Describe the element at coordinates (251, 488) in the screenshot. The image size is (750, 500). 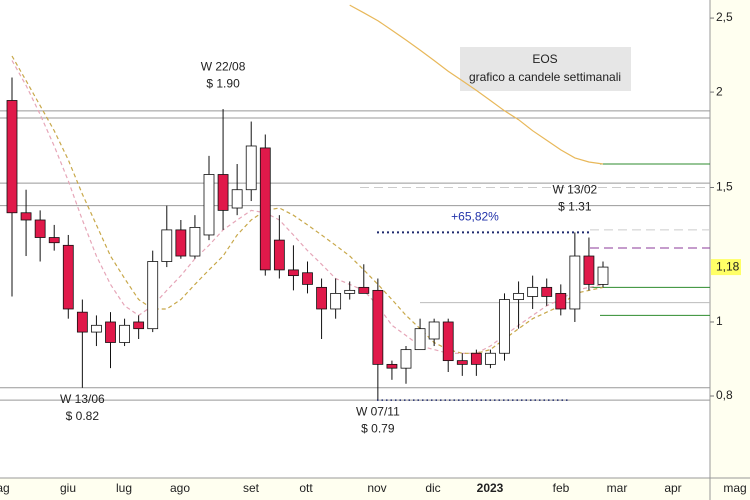
I see `x-tick-label: set` at that location.